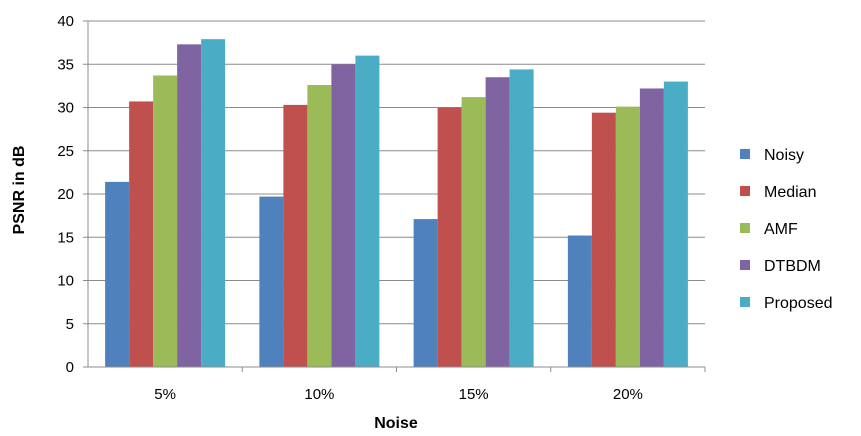 The width and height of the screenshot is (861, 436). What do you see at coordinates (628, 394) in the screenshot?
I see `x-tick-label: 20%` at bounding box center [628, 394].